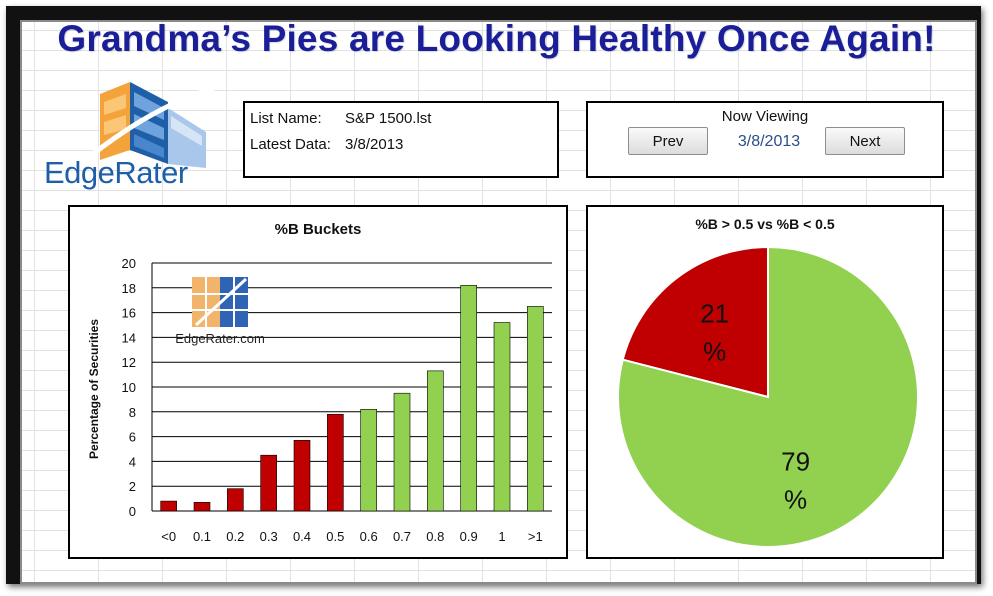 The width and height of the screenshot is (993, 596). What do you see at coordinates (374, 144) in the screenshot?
I see `latest-data-value: 3/8/2013` at bounding box center [374, 144].